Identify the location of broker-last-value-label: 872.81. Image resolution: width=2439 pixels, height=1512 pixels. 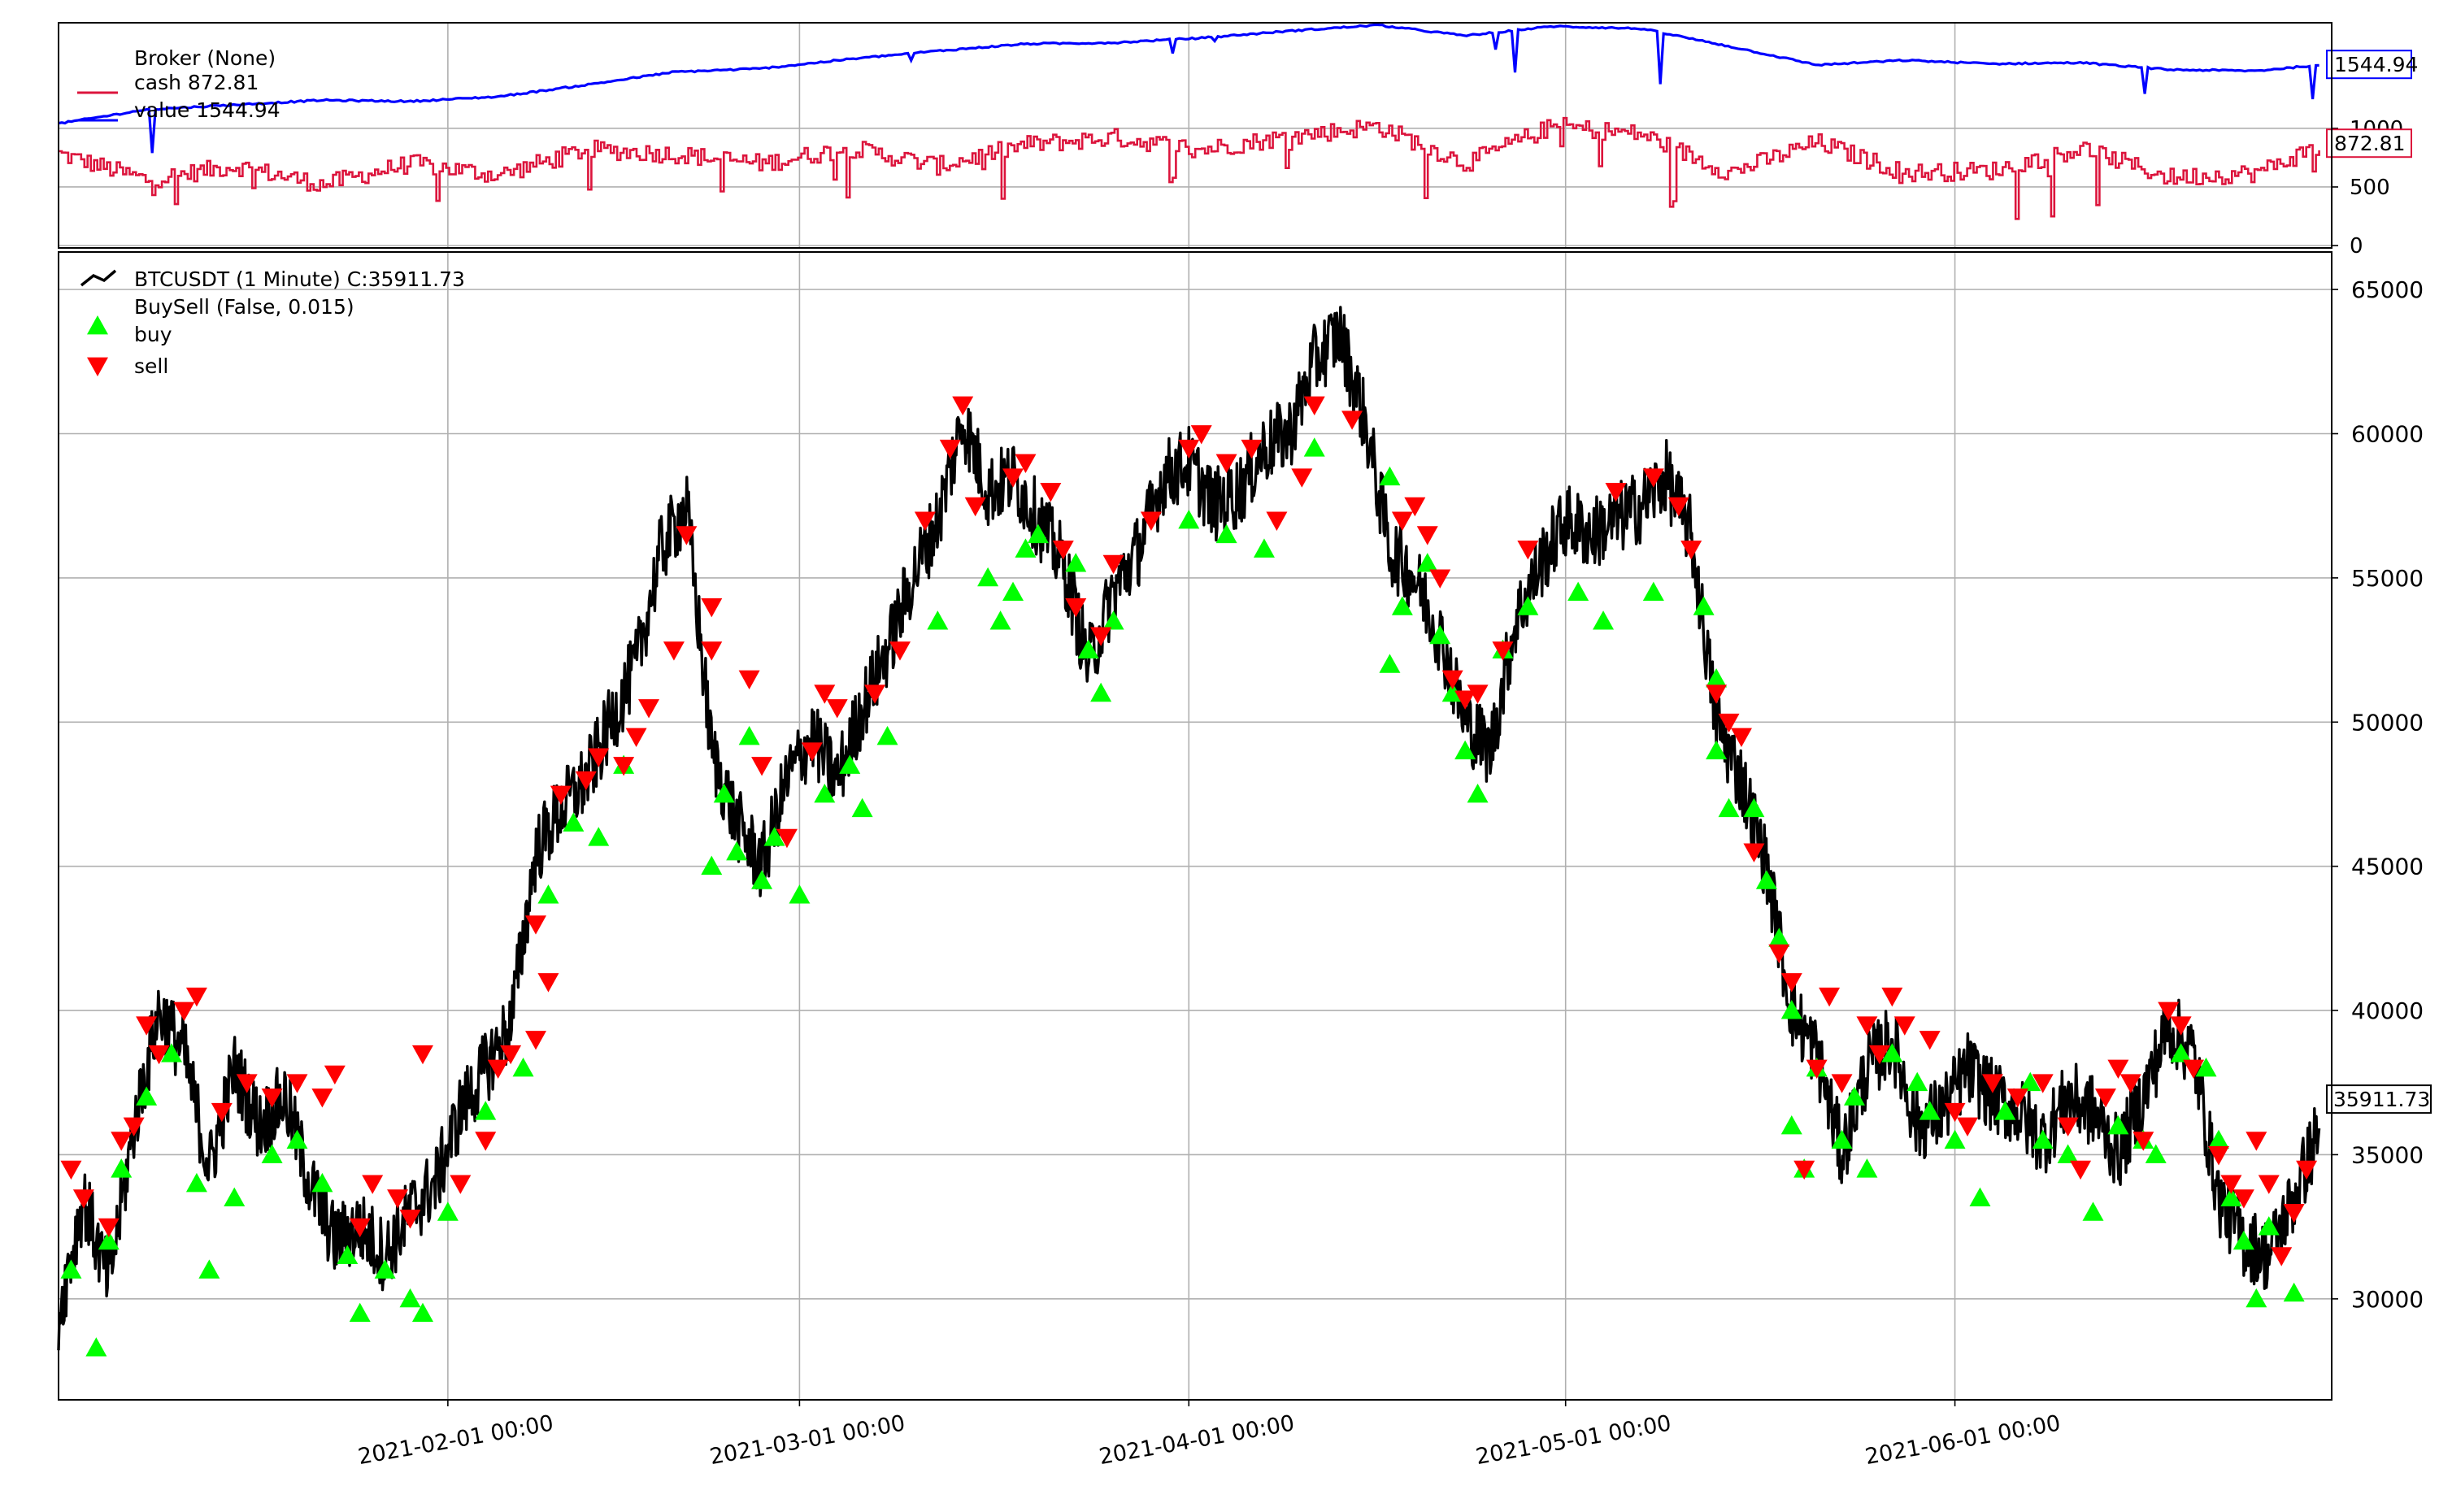
(2369, 143).